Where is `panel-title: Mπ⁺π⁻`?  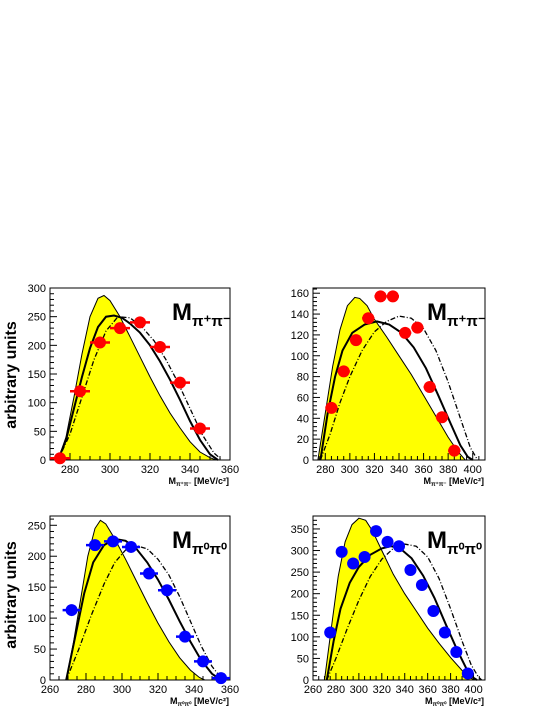
panel-title: Mπ⁺π⁻ is located at coordinates (456, 314).